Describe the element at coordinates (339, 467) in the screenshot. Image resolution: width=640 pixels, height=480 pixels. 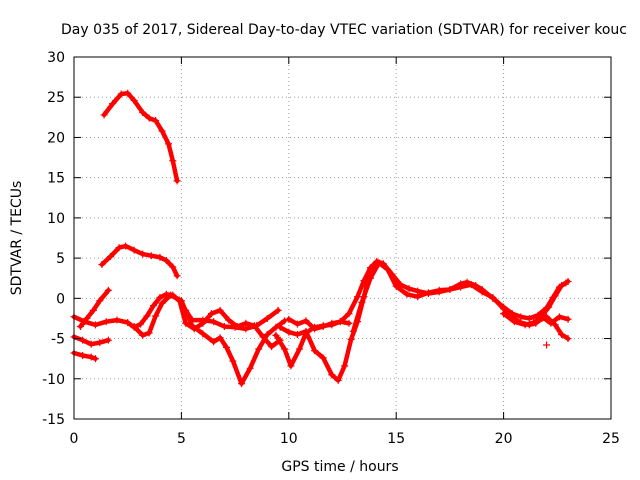
I see `x-axis-label: GPS time / hours` at that location.